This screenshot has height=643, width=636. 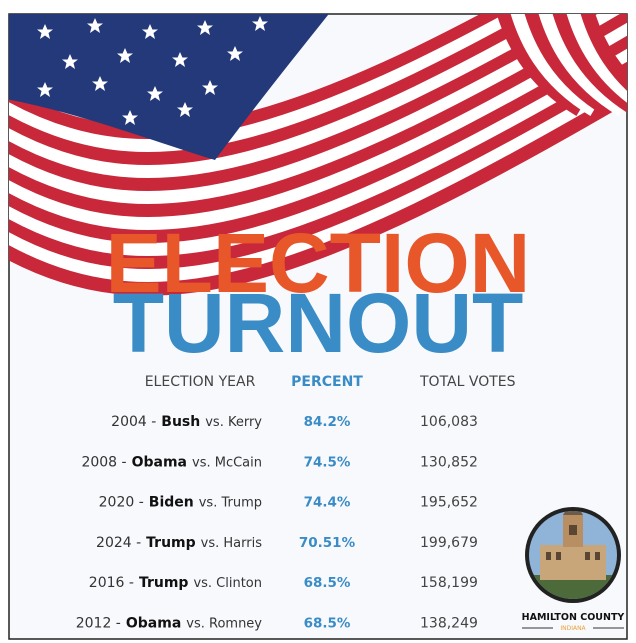 I want to click on row-election: 2012 - Obama vs. Romney, so click(x=169, y=624).